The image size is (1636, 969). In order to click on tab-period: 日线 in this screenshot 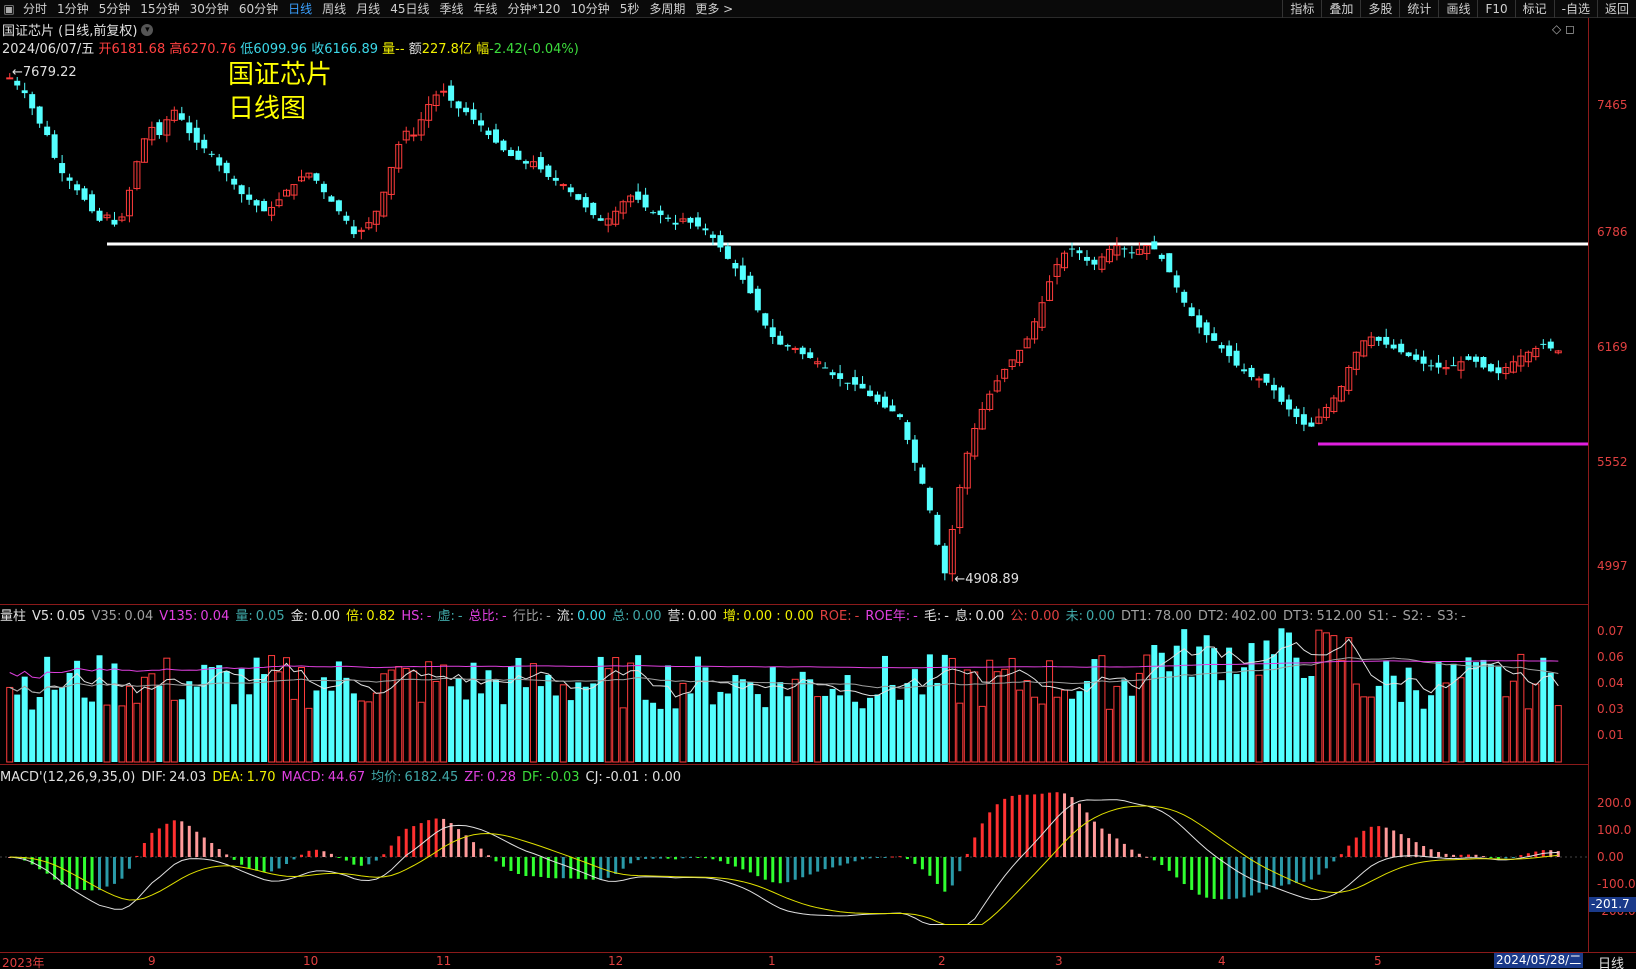, I will do `click(300, 8)`.